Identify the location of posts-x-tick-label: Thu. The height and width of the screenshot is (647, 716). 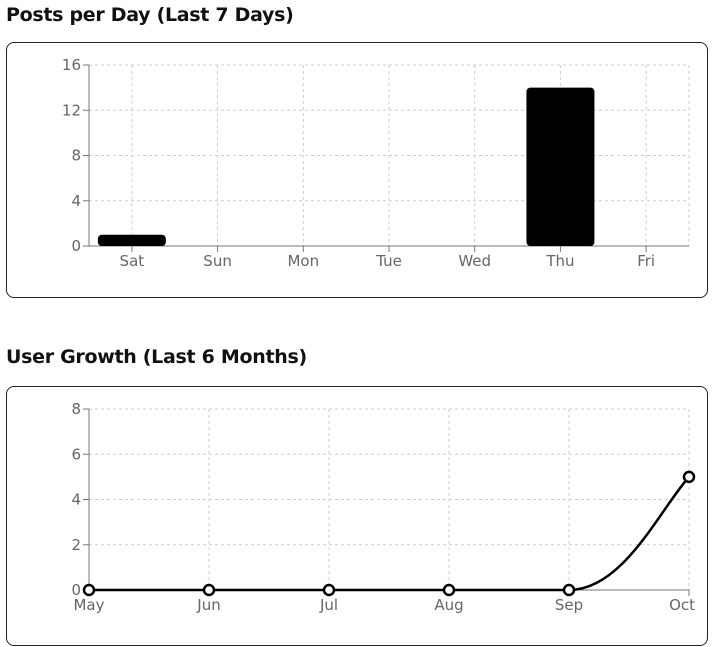
(559, 261).